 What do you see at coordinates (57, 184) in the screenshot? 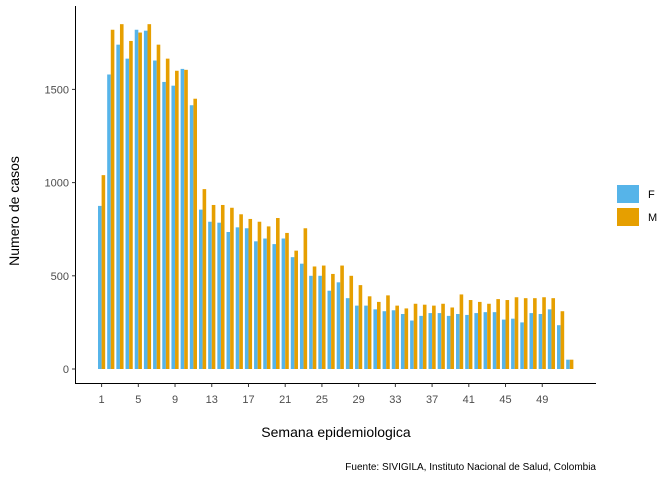
I see `y-tick-label: 1000` at bounding box center [57, 184].